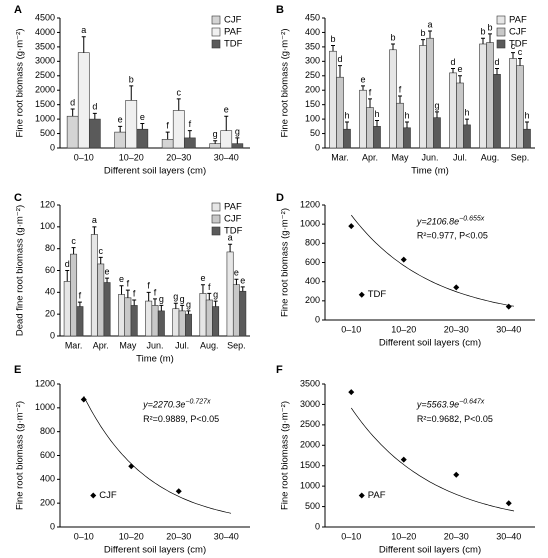  I want to click on fit-equation-base: y=5563.9e, so click(437, 405).